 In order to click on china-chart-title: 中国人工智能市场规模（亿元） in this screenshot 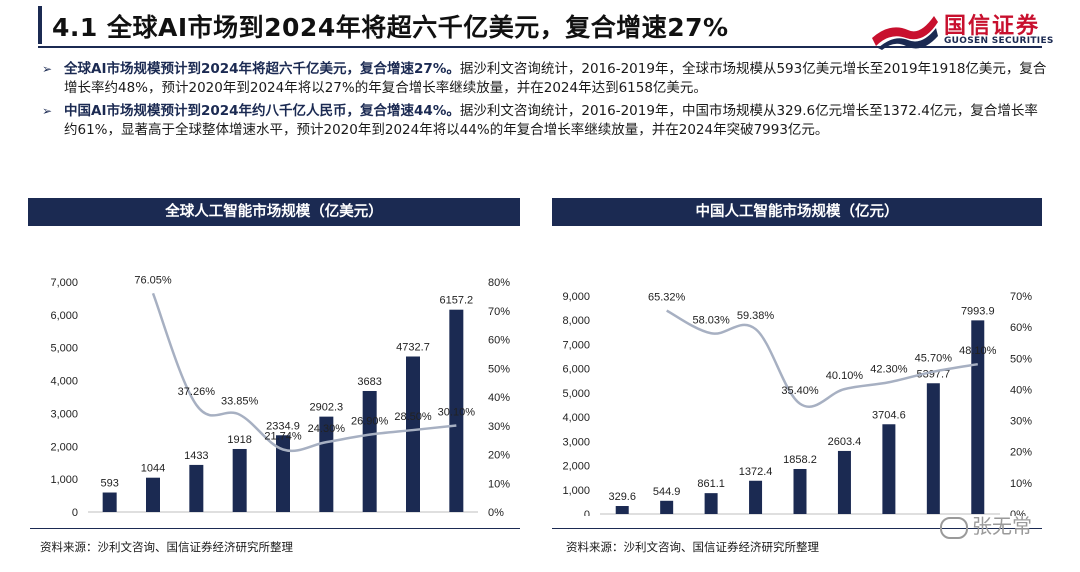, I will do `click(797, 212)`.